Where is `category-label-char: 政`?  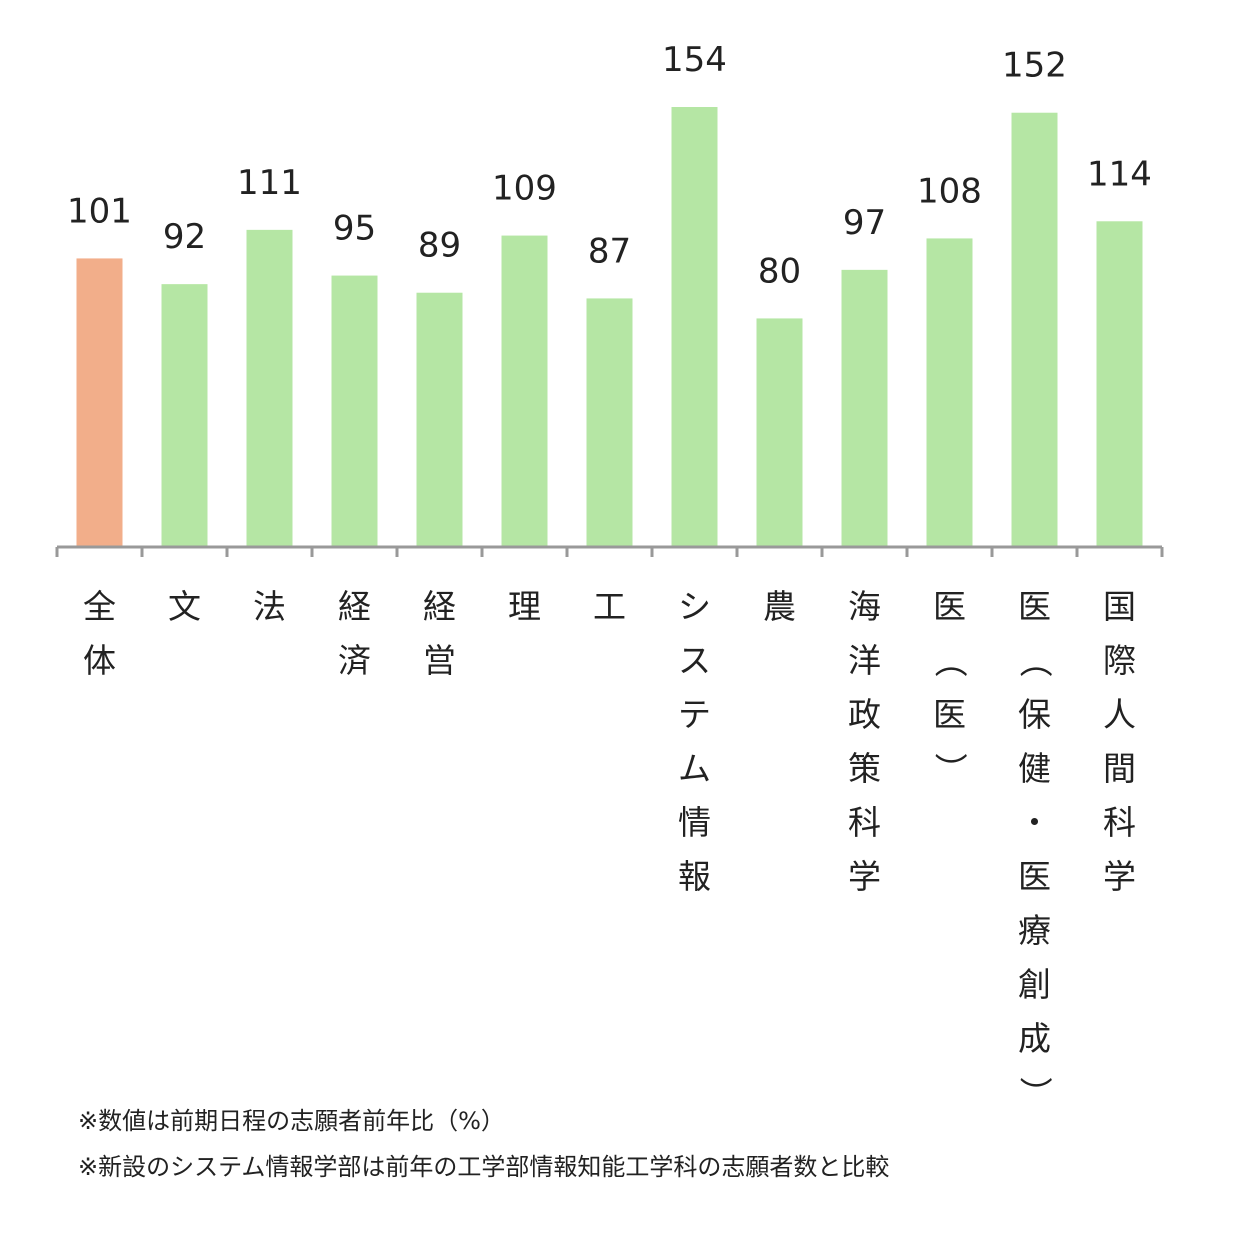
category-label-char: 政 is located at coordinates (864, 714).